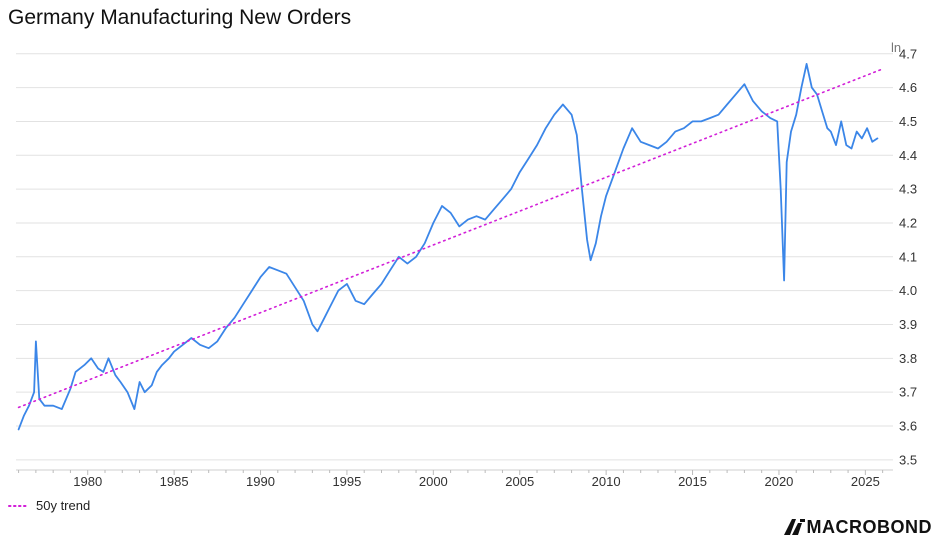 The image size is (940, 543). What do you see at coordinates (180, 17) in the screenshot?
I see `chart-title: Germany Manufacturing New Orders` at bounding box center [180, 17].